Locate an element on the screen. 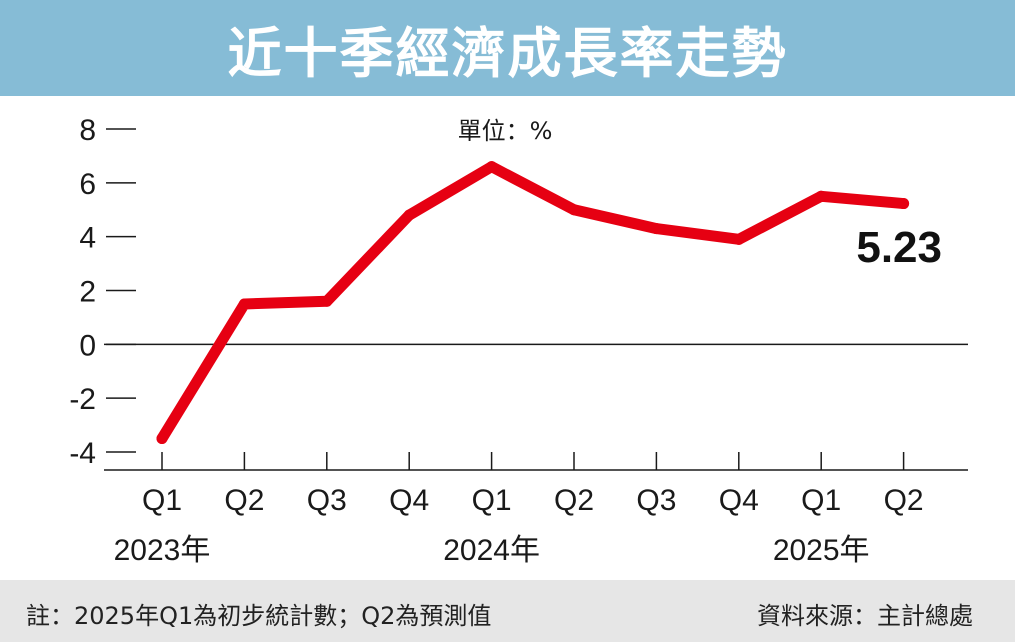 This screenshot has width=1015, height=642. x-tick-labels: Q1 Q2 Q3 Q4 Q1 Q2 Q3 Q4 Q1 Q2 is located at coordinates (533, 500).